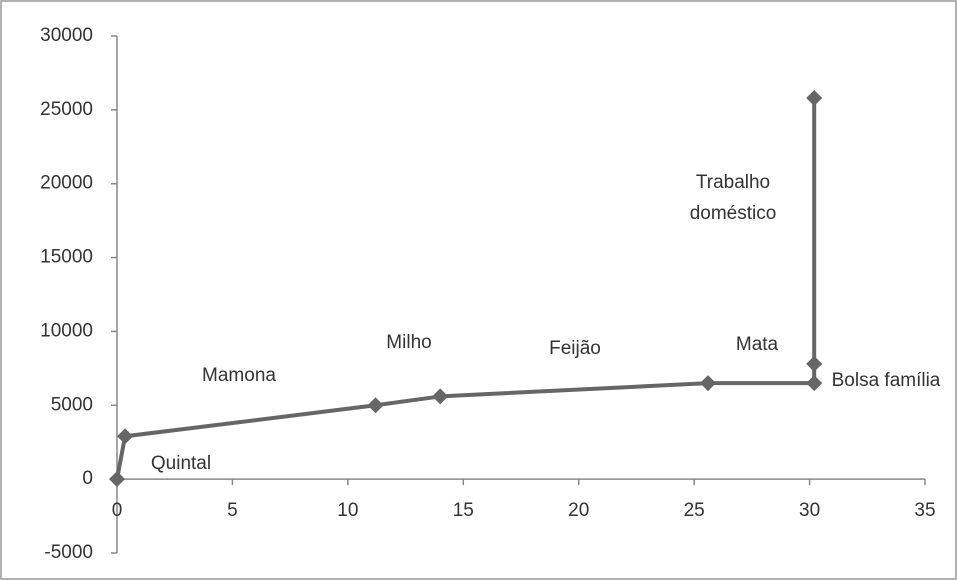 This screenshot has height=580, width=957. What do you see at coordinates (575, 348) in the screenshot?
I see `annotation: Feijão` at bounding box center [575, 348].